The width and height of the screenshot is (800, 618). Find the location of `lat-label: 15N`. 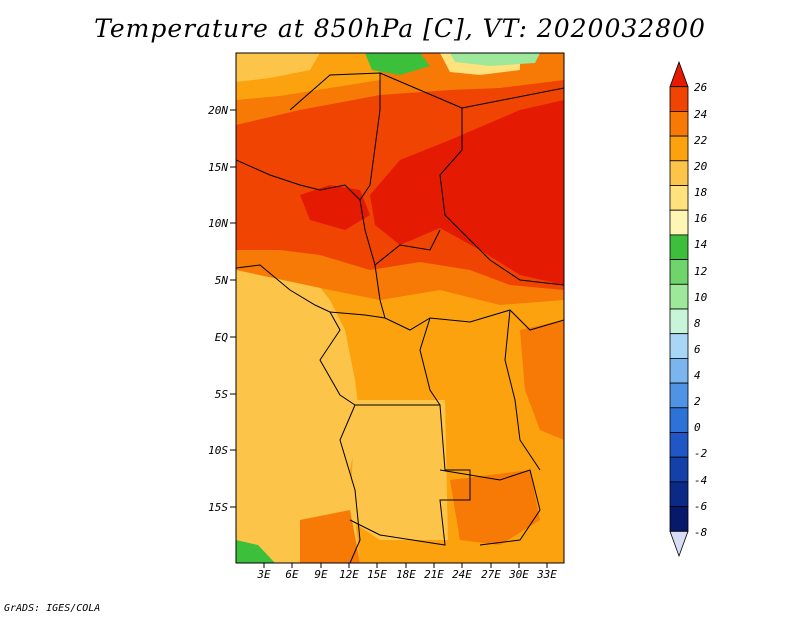

lat-label: 15N is located at coordinates (218, 167).